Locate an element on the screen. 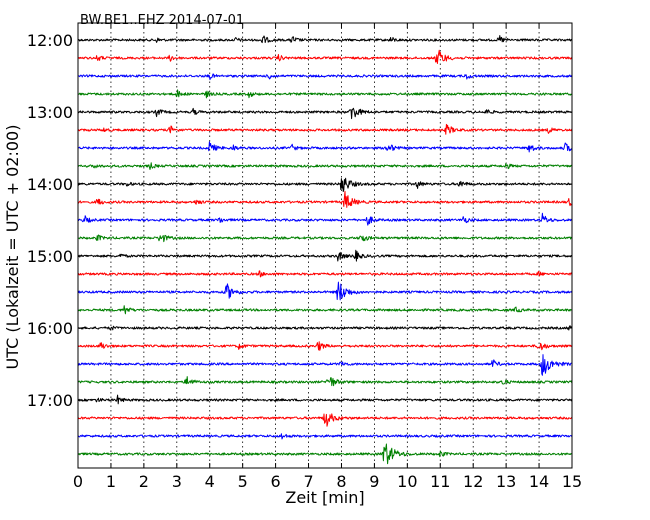 Image resolution: width=650 pixels, height=520 pixels. trace-line-17:00 is located at coordinates (325, 399).